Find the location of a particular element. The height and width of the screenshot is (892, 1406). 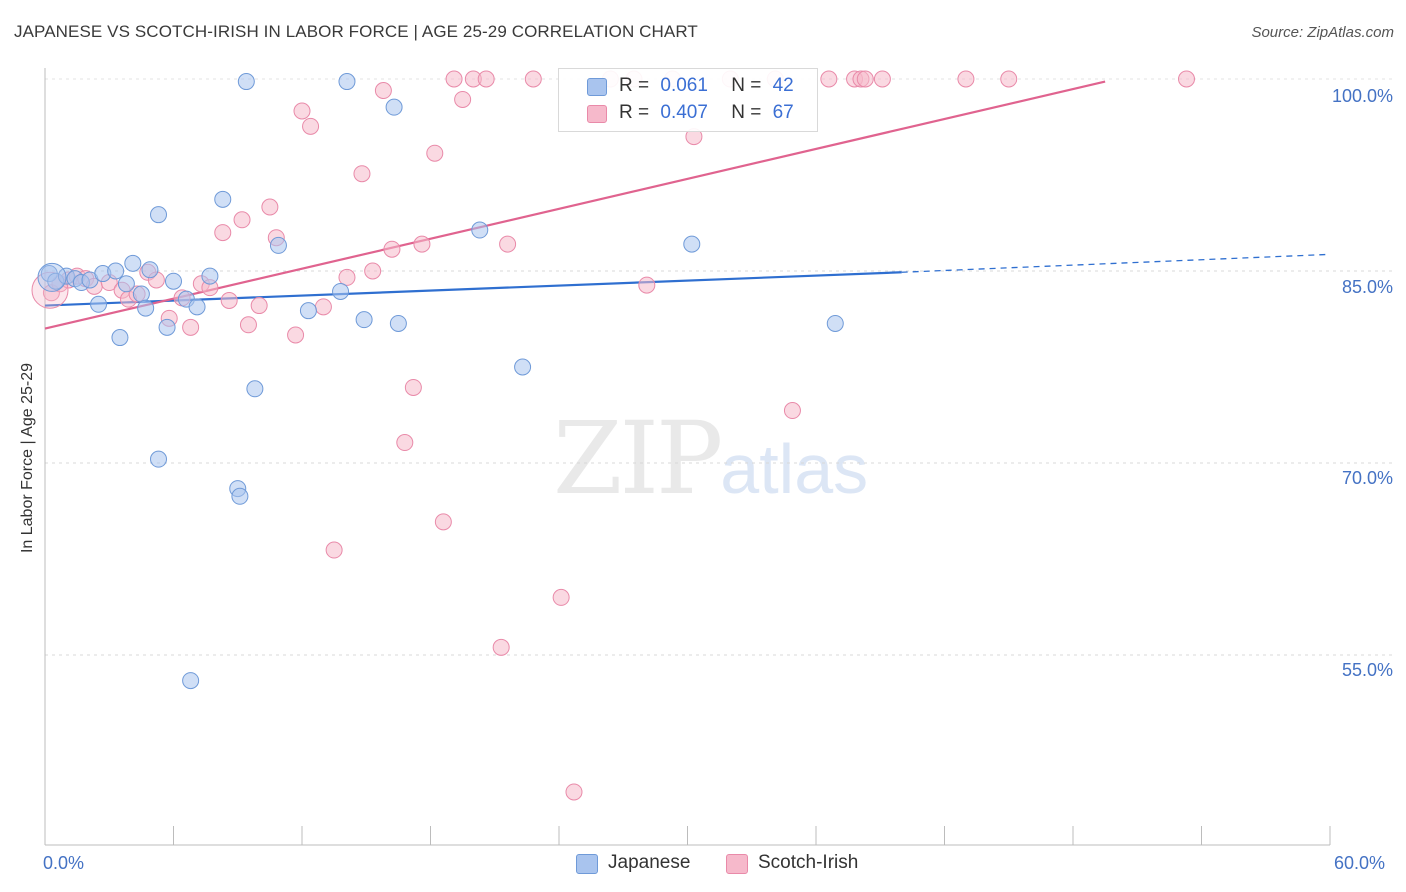

japanese-cluster-point is located at coordinates (52, 277).